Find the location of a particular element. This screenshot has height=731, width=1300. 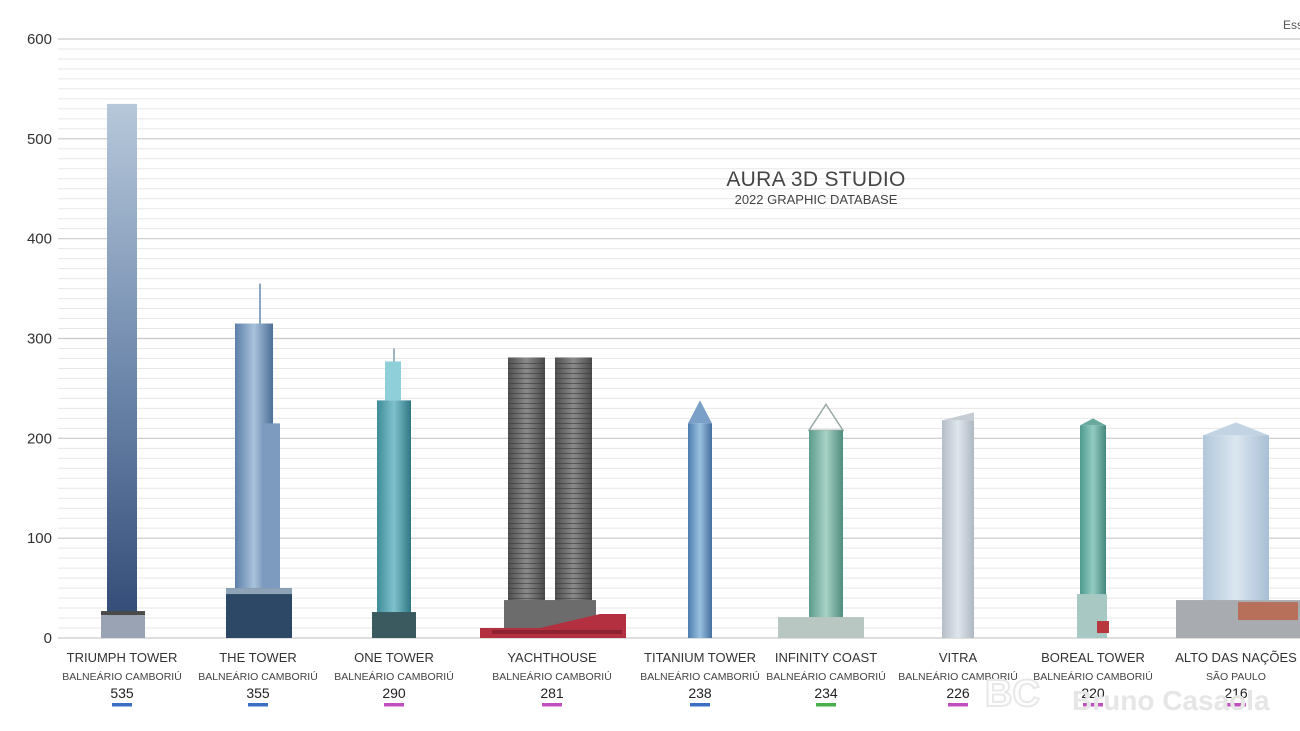

tower-wing is located at coordinates (271, 506).